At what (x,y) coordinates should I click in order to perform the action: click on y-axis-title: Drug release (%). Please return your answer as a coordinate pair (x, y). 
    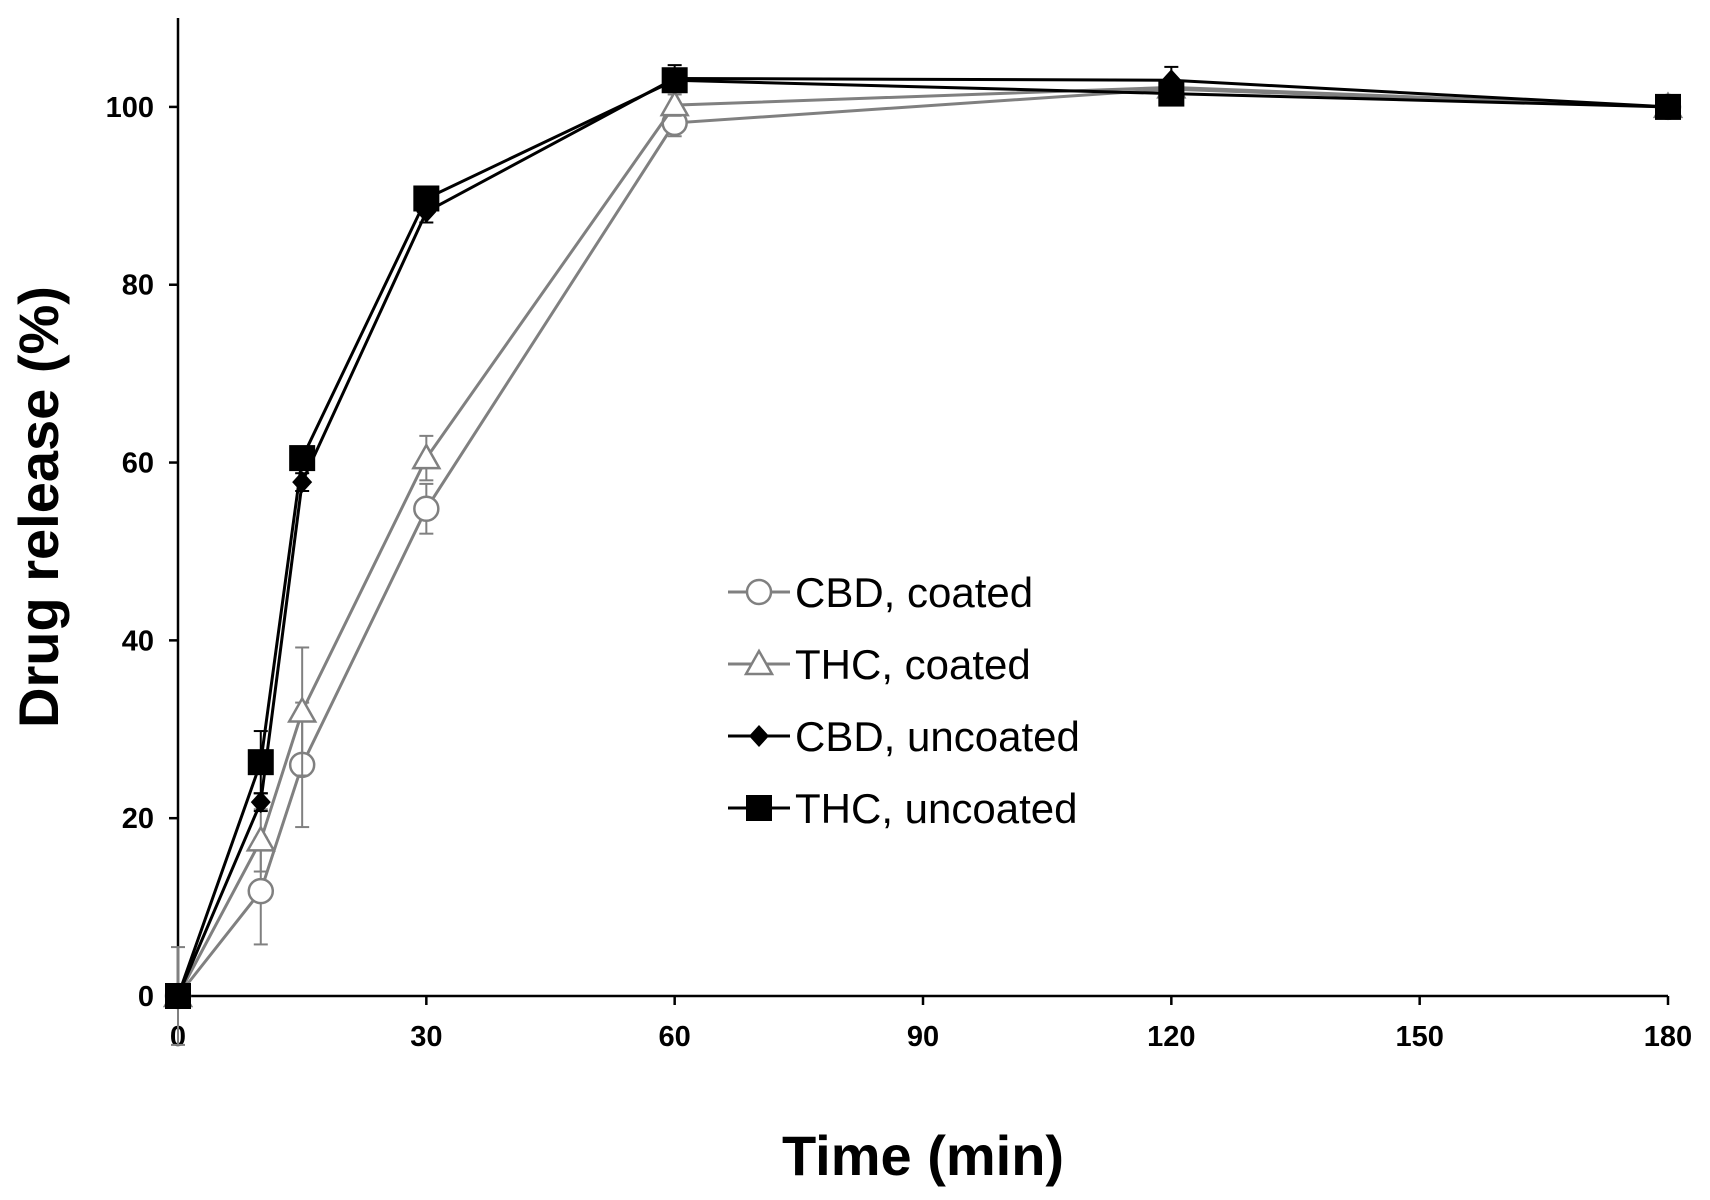
    Looking at the image, I should click on (38, 507).